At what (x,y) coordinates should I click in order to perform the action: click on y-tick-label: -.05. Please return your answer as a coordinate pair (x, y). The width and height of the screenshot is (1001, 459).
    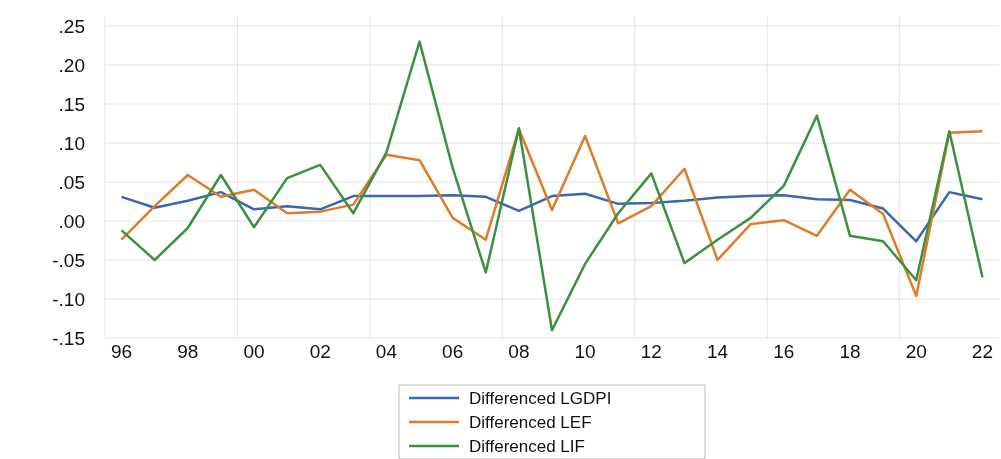
    Looking at the image, I should click on (68, 260).